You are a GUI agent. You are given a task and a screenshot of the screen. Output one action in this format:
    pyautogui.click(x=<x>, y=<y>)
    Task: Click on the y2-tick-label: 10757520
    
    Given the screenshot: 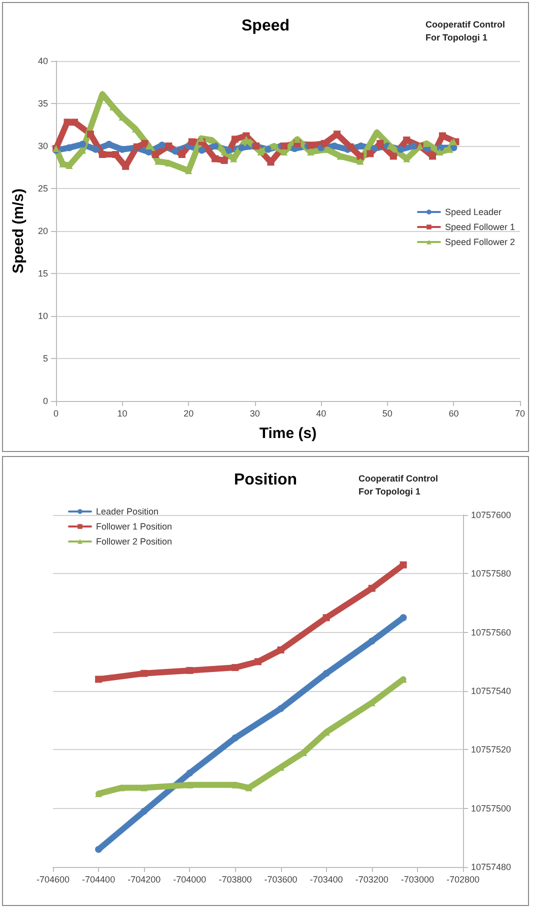 What is the action you would take?
    pyautogui.click(x=491, y=749)
    